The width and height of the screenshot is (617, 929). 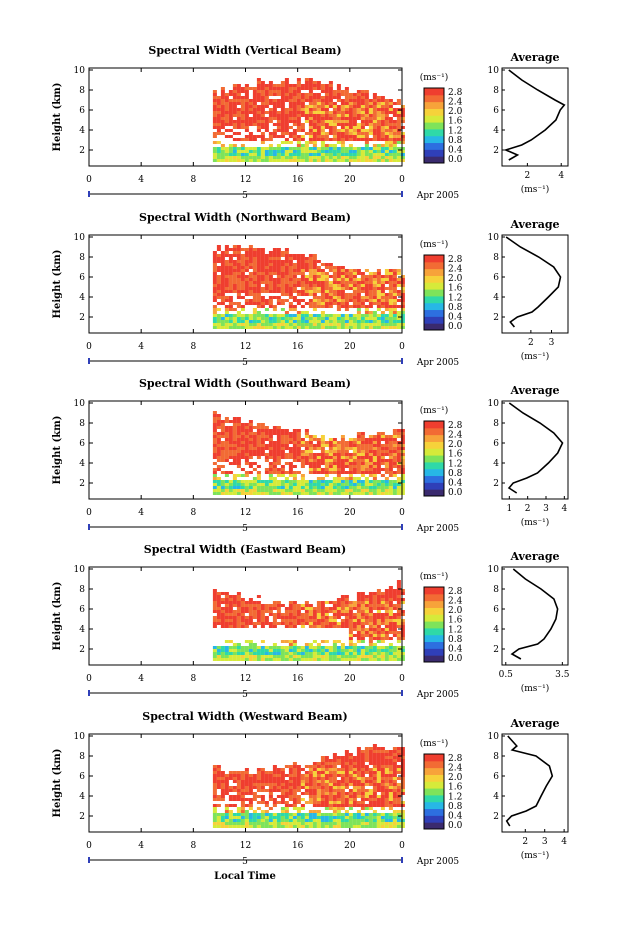 I want to click on x-tick-label: 8, so click(x=193, y=679).